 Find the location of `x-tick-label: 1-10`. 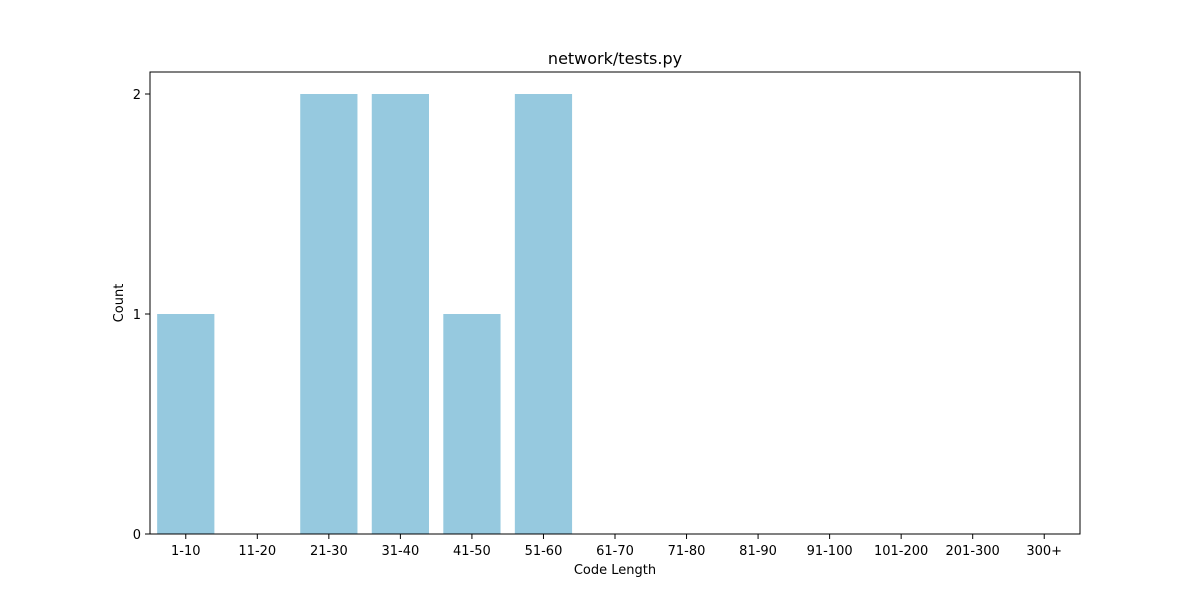

x-tick-label: 1-10 is located at coordinates (186, 551).